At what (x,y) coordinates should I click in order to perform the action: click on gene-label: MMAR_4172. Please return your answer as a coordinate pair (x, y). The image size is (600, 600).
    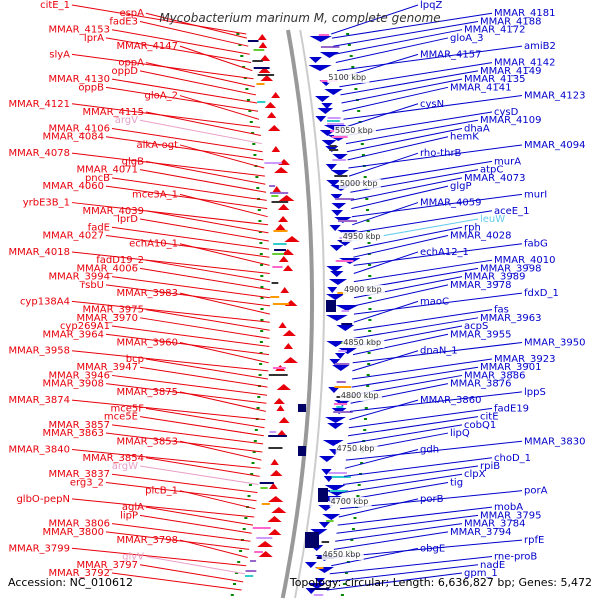
    Looking at the image, I should click on (495, 30).